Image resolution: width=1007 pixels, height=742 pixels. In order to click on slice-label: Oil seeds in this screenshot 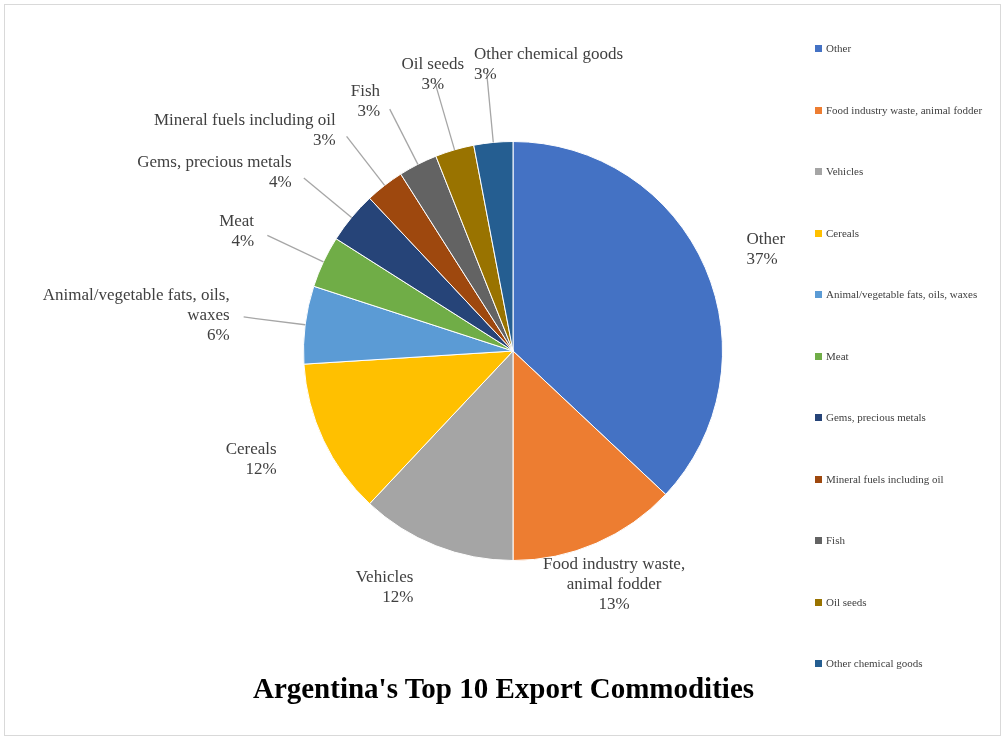, I will do `click(433, 64)`.